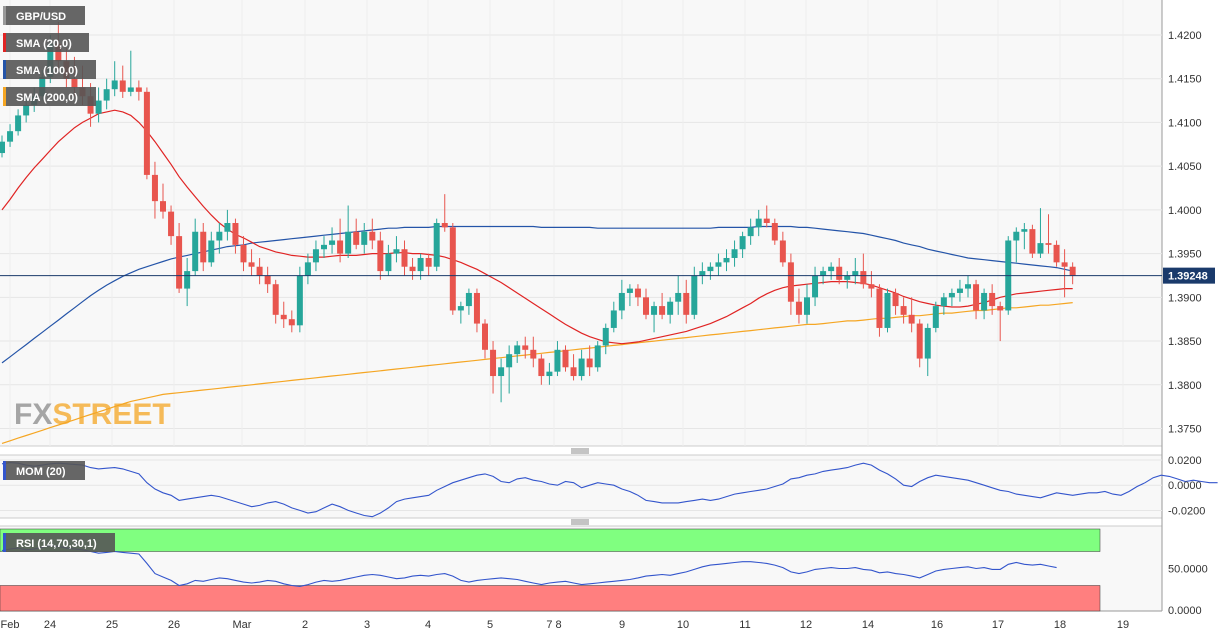  I want to click on svg-text: FXSTREET, so click(92, 414).